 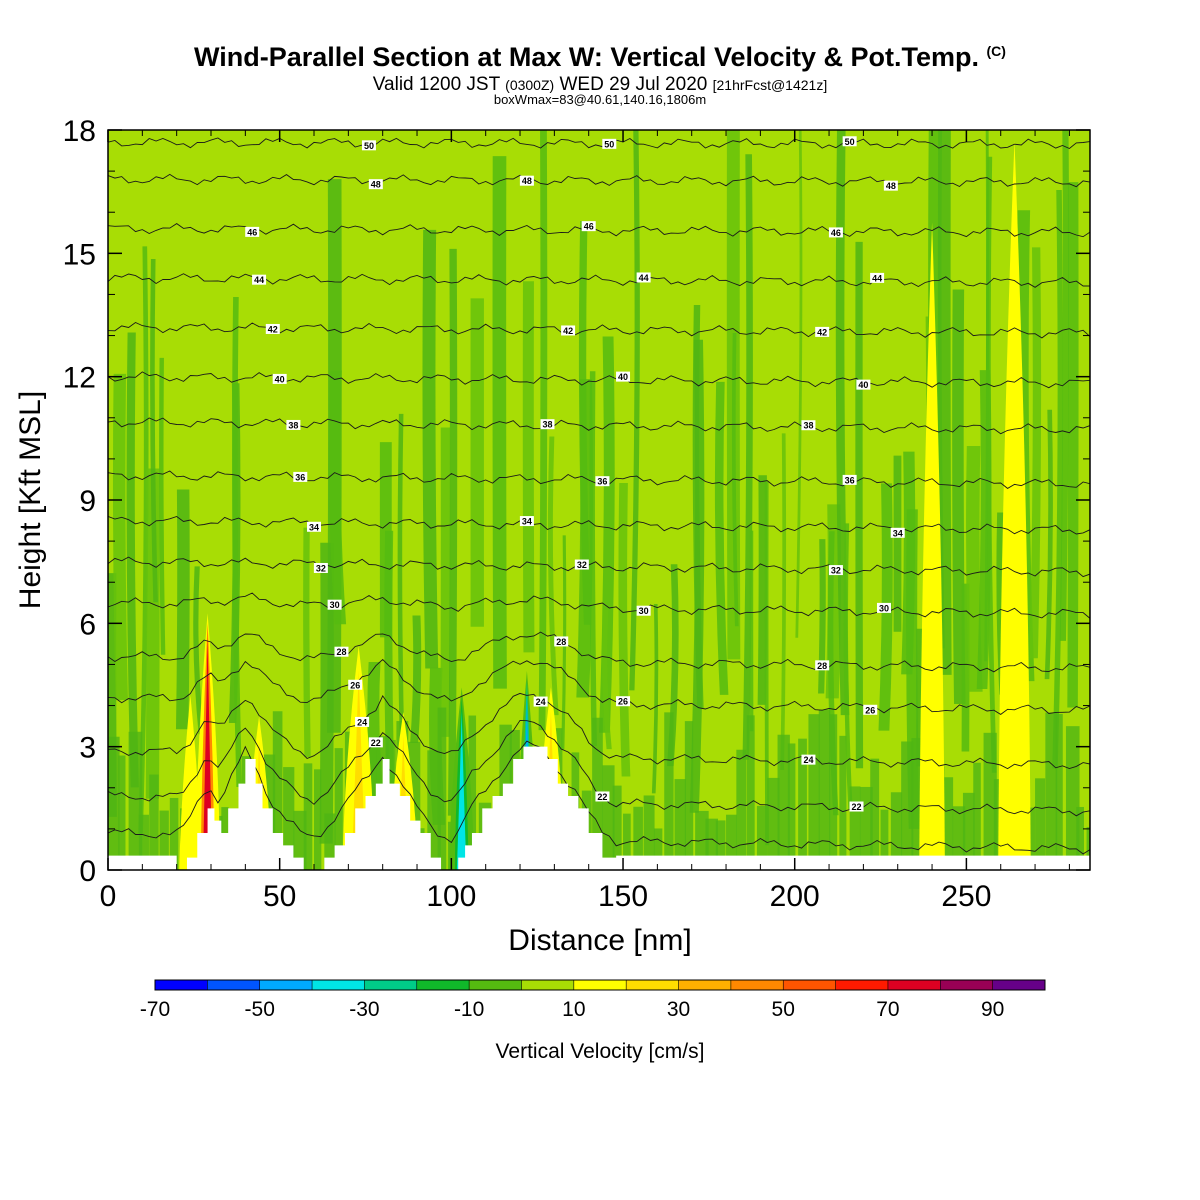 I want to click on theta-label: 48, so click(x=527, y=181).